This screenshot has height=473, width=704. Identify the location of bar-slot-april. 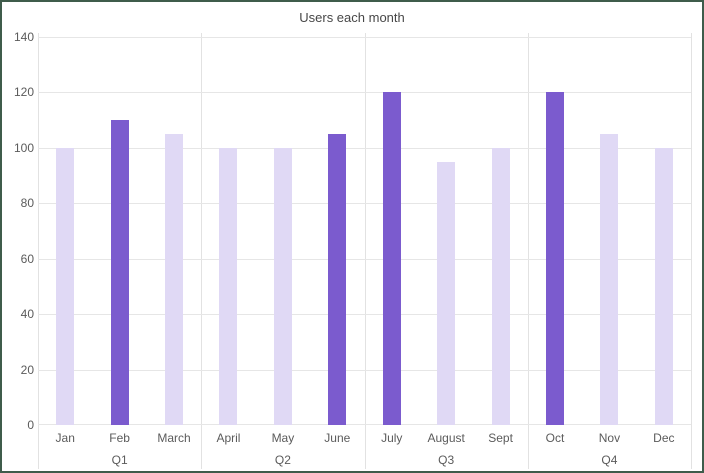
(228, 231).